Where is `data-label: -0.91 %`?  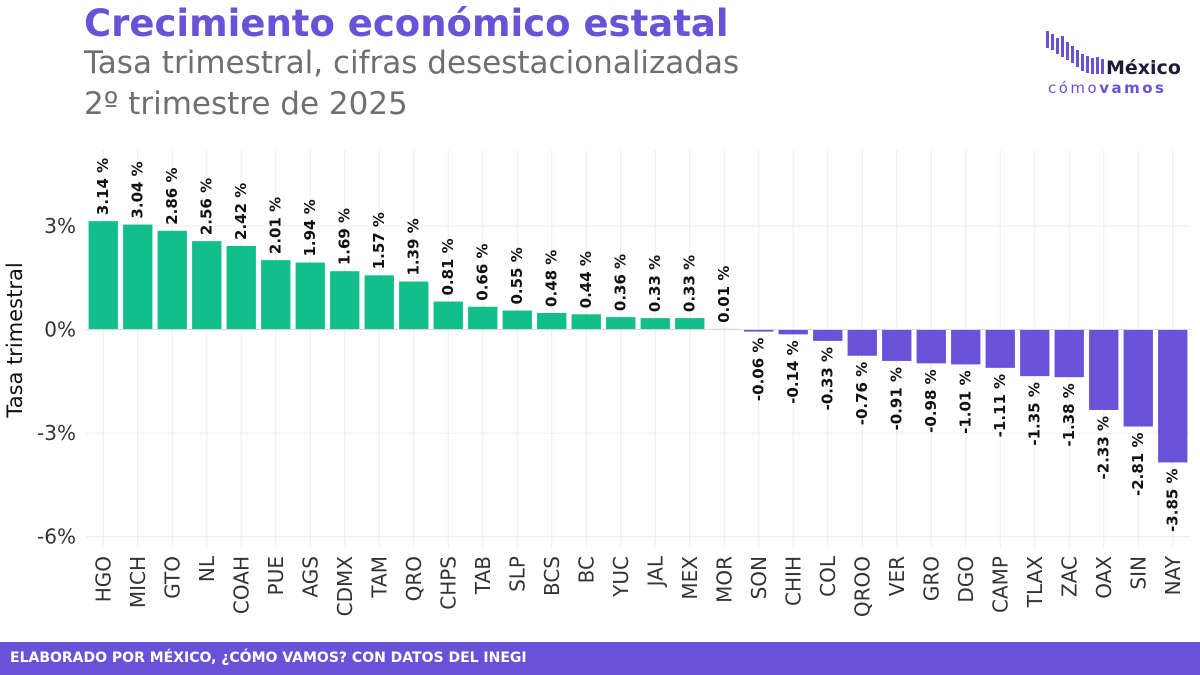
data-label: -0.91 % is located at coordinates (897, 399).